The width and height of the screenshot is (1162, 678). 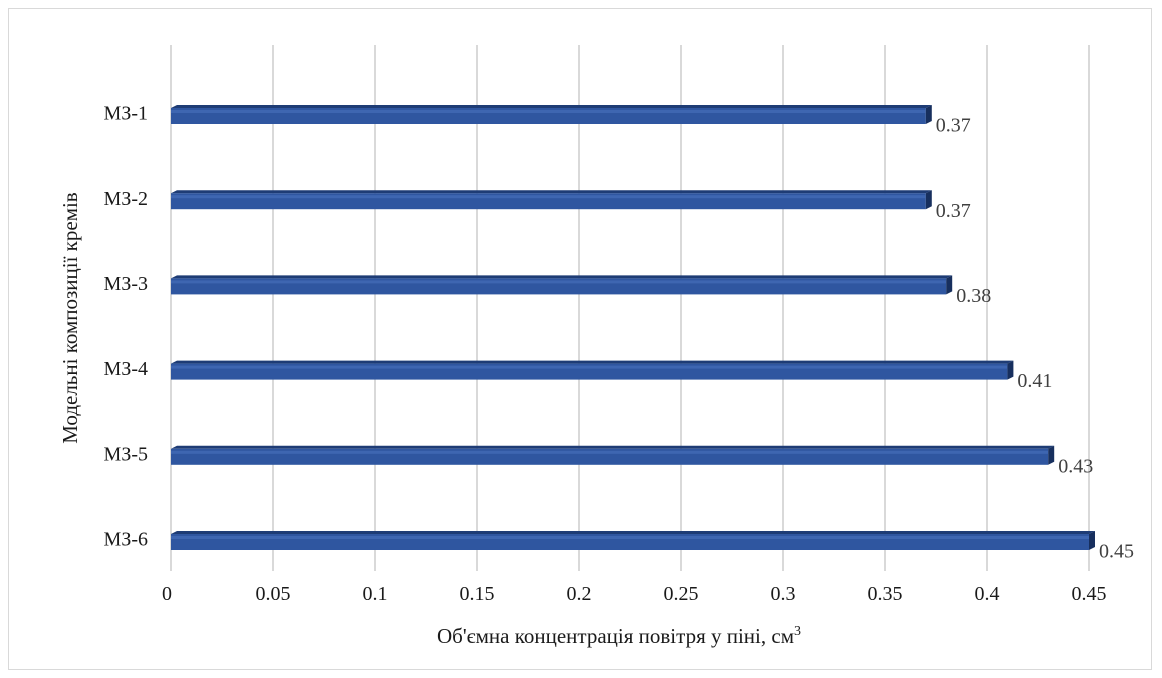 What do you see at coordinates (126, 540) in the screenshot?
I see `category-label-6: МЗ-6` at bounding box center [126, 540].